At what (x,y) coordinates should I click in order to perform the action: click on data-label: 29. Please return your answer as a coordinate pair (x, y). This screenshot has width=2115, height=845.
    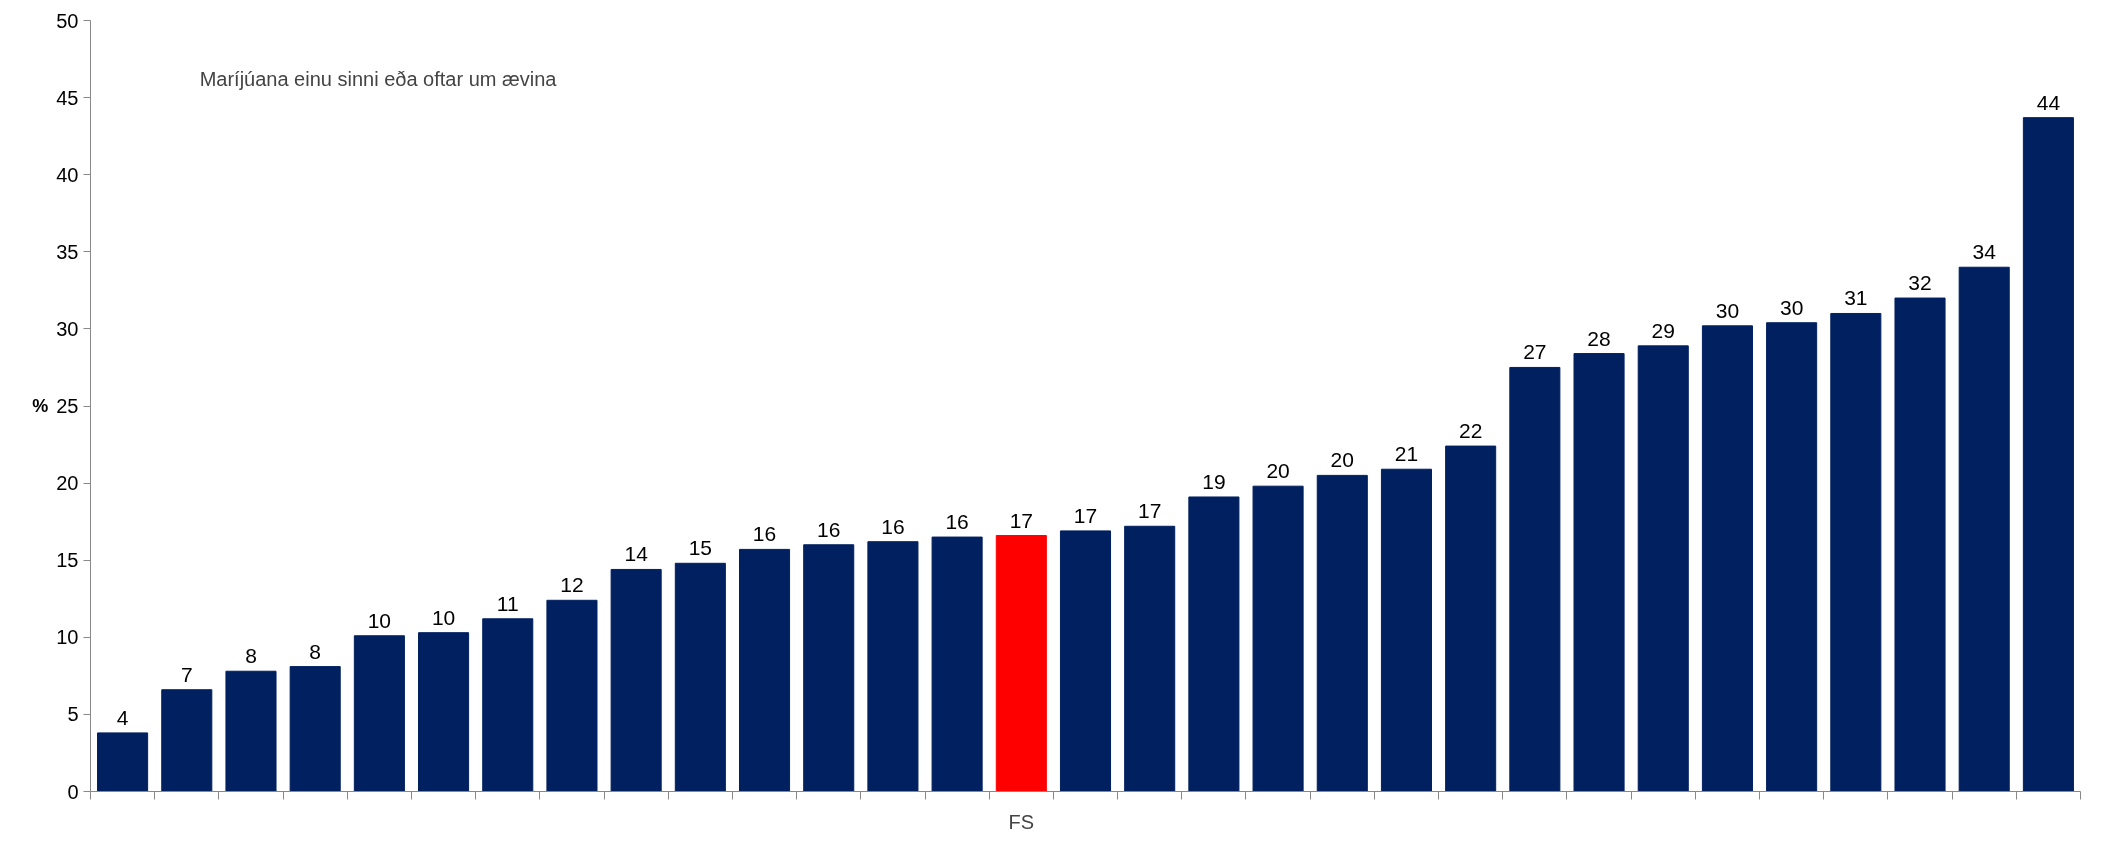
    Looking at the image, I should click on (1663, 330).